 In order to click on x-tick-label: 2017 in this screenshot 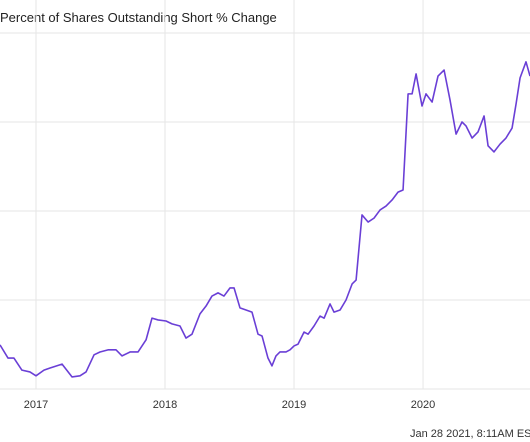, I will do `click(36, 405)`.